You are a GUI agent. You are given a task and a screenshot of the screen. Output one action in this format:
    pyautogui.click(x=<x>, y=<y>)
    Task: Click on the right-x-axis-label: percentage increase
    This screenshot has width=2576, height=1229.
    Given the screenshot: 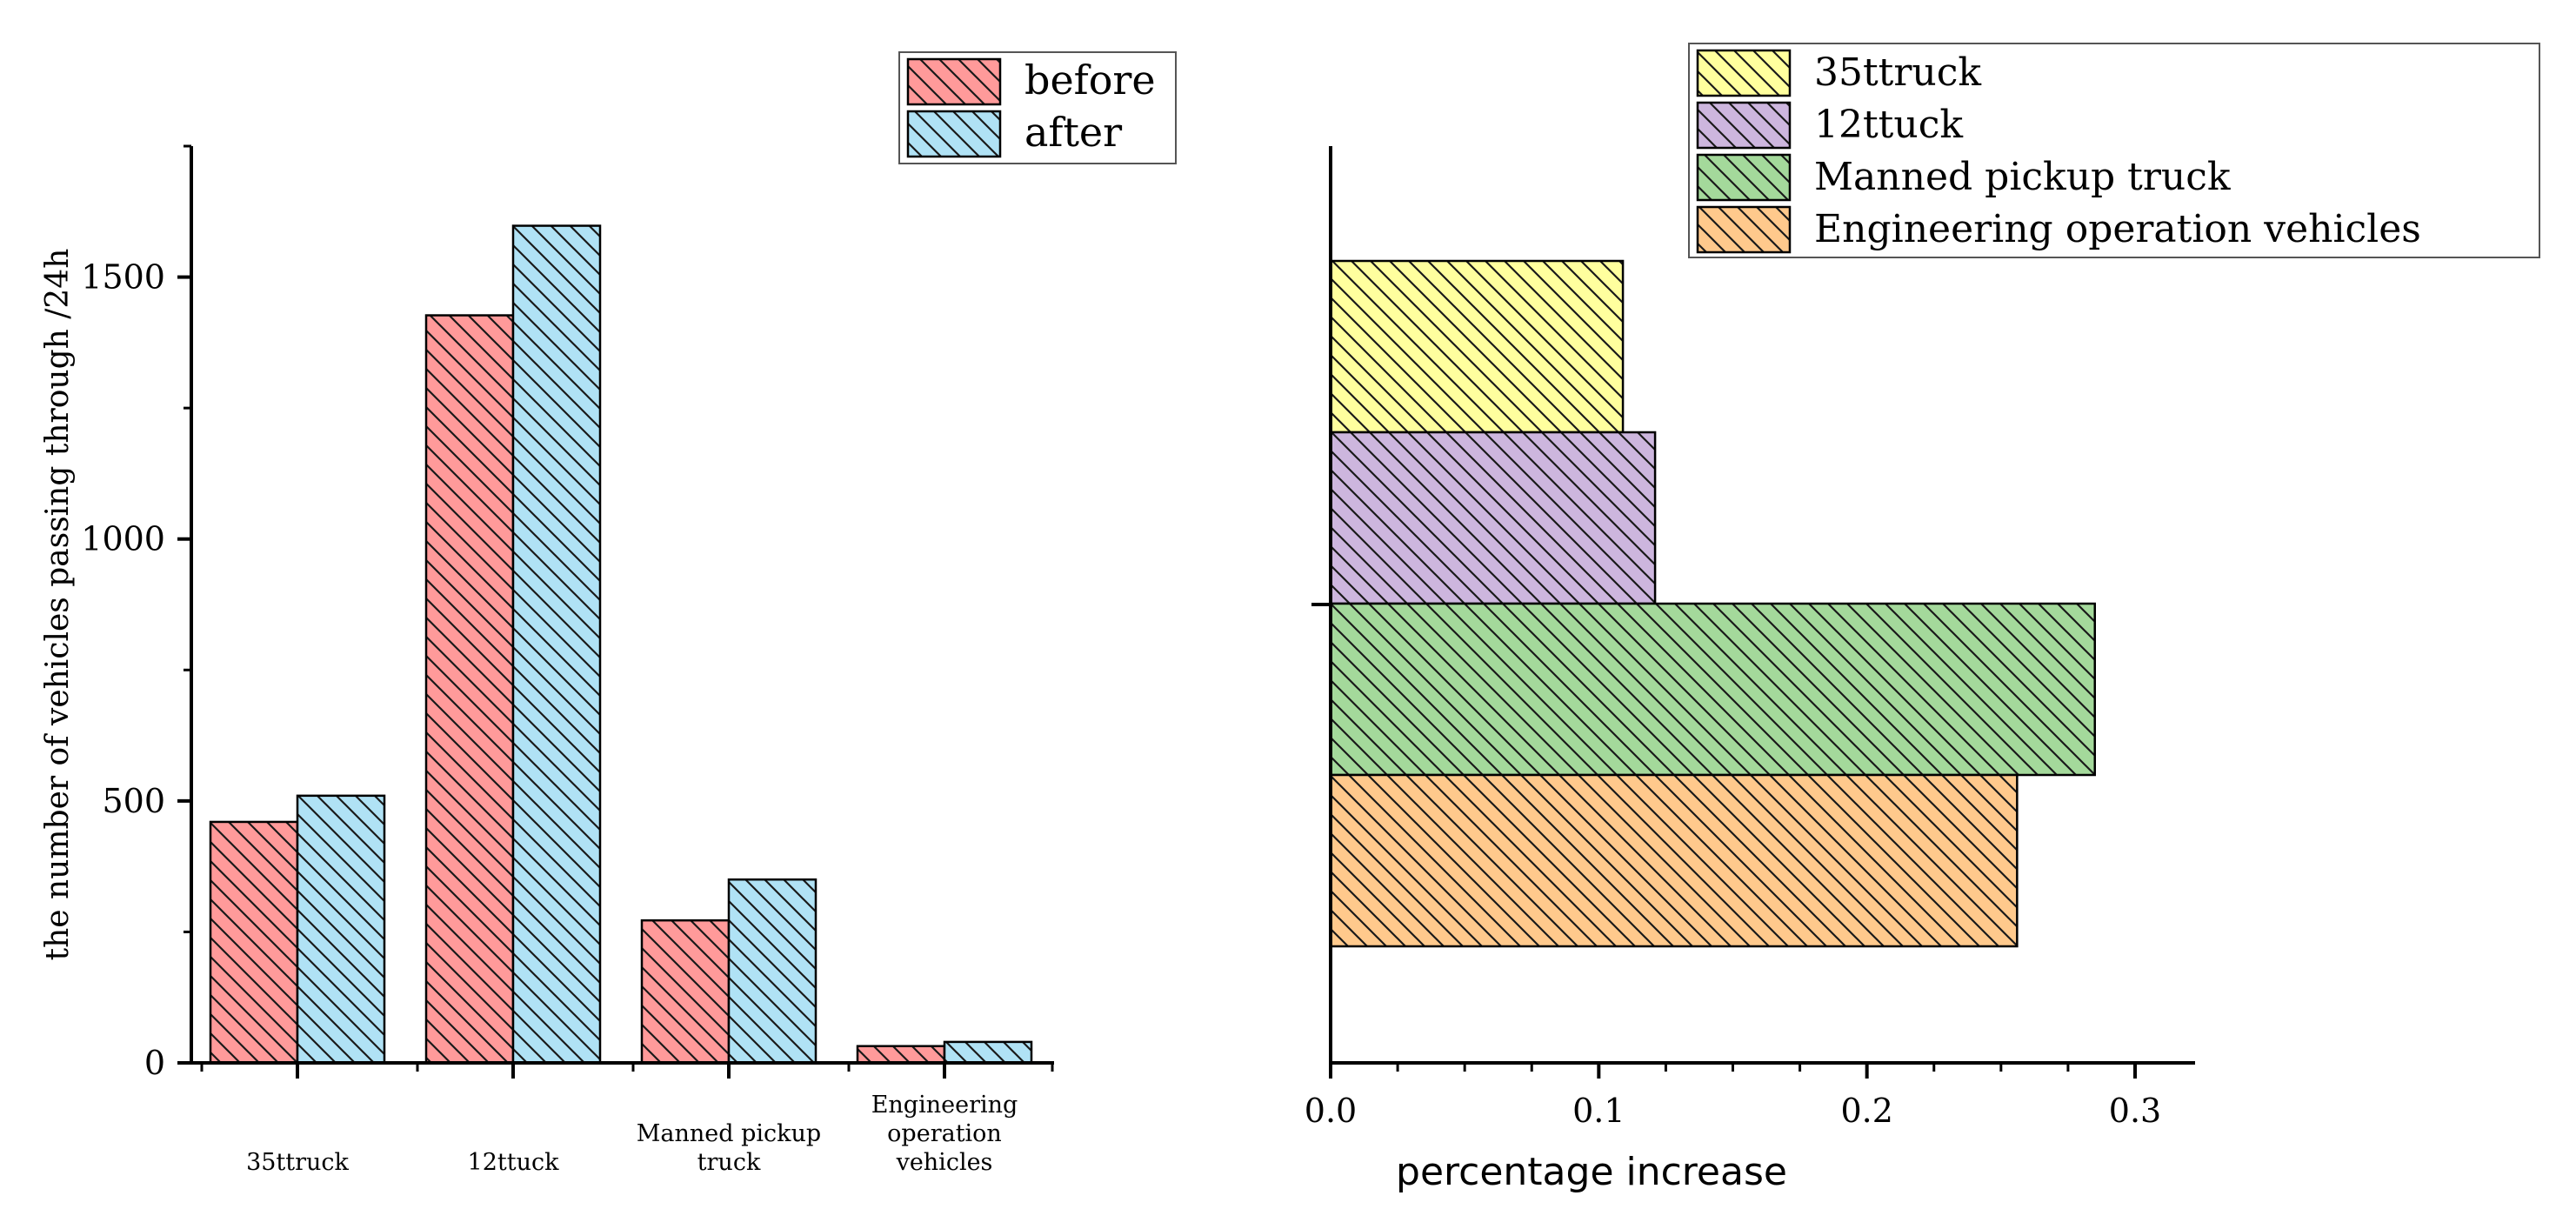 What is the action you would take?
    pyautogui.click(x=1591, y=1172)
    